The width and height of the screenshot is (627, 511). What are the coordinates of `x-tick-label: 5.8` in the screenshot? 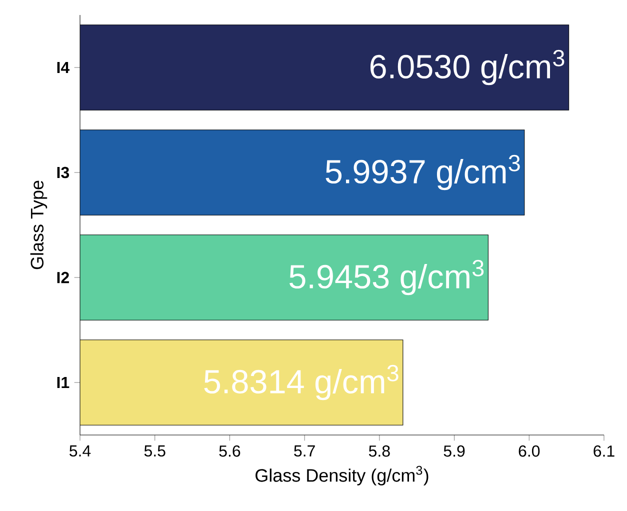 It's located at (379, 451).